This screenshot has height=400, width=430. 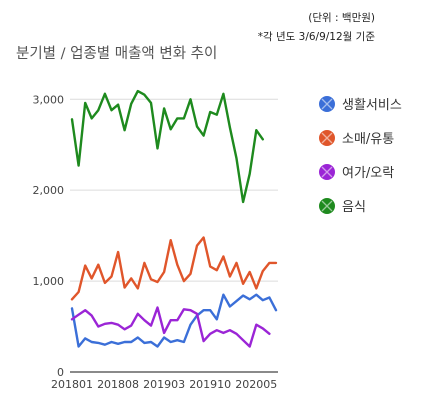 What do you see at coordinates (60, 372) in the screenshot?
I see `y-tick-label: 0` at bounding box center [60, 372].